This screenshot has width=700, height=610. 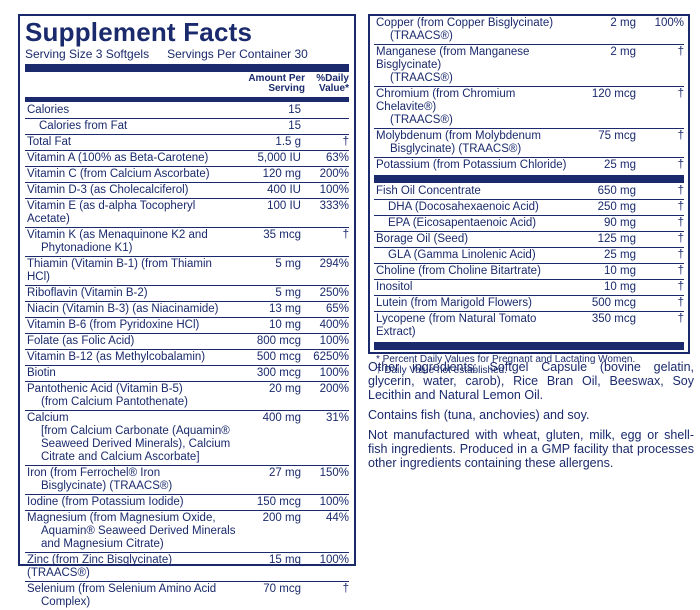 What do you see at coordinates (337, 418) in the screenshot?
I see `nutrient-daily-value: 31%` at bounding box center [337, 418].